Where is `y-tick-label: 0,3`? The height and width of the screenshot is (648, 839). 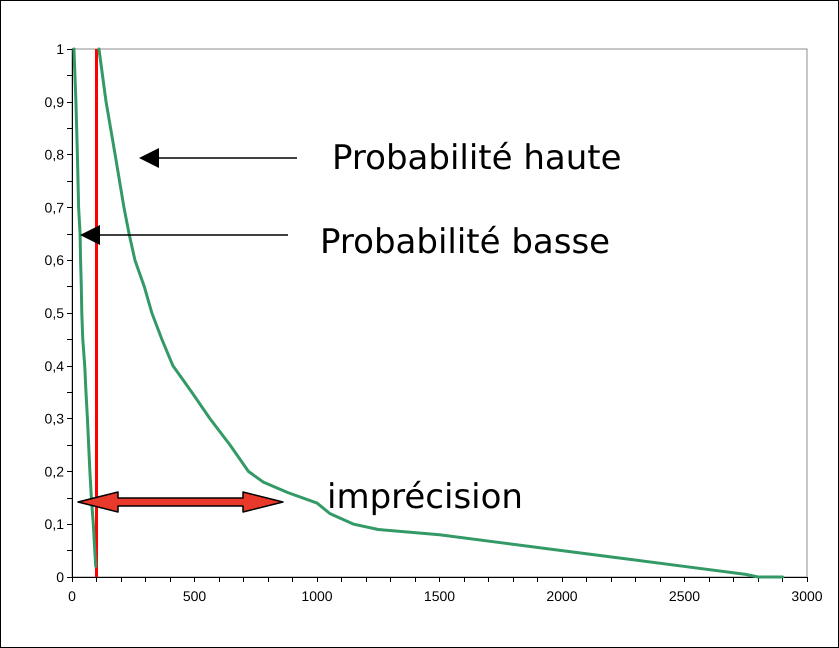
y-tick-label: 0,3 is located at coordinates (54, 418).